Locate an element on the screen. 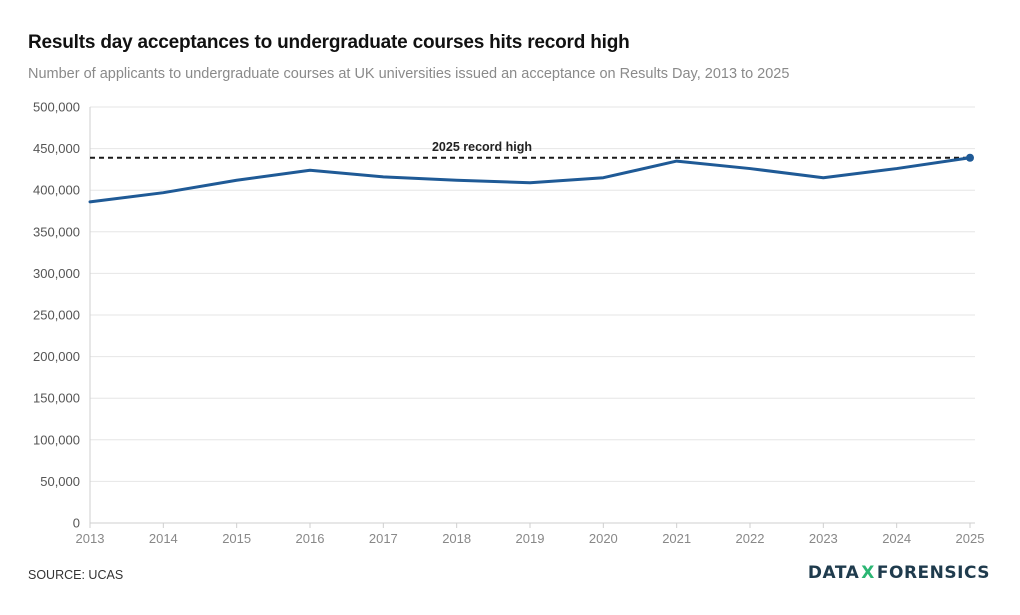 Image resolution: width=1020 pixels, height=615 pixels. brand-logo: DATA X FORENSICS is located at coordinates (899, 573).